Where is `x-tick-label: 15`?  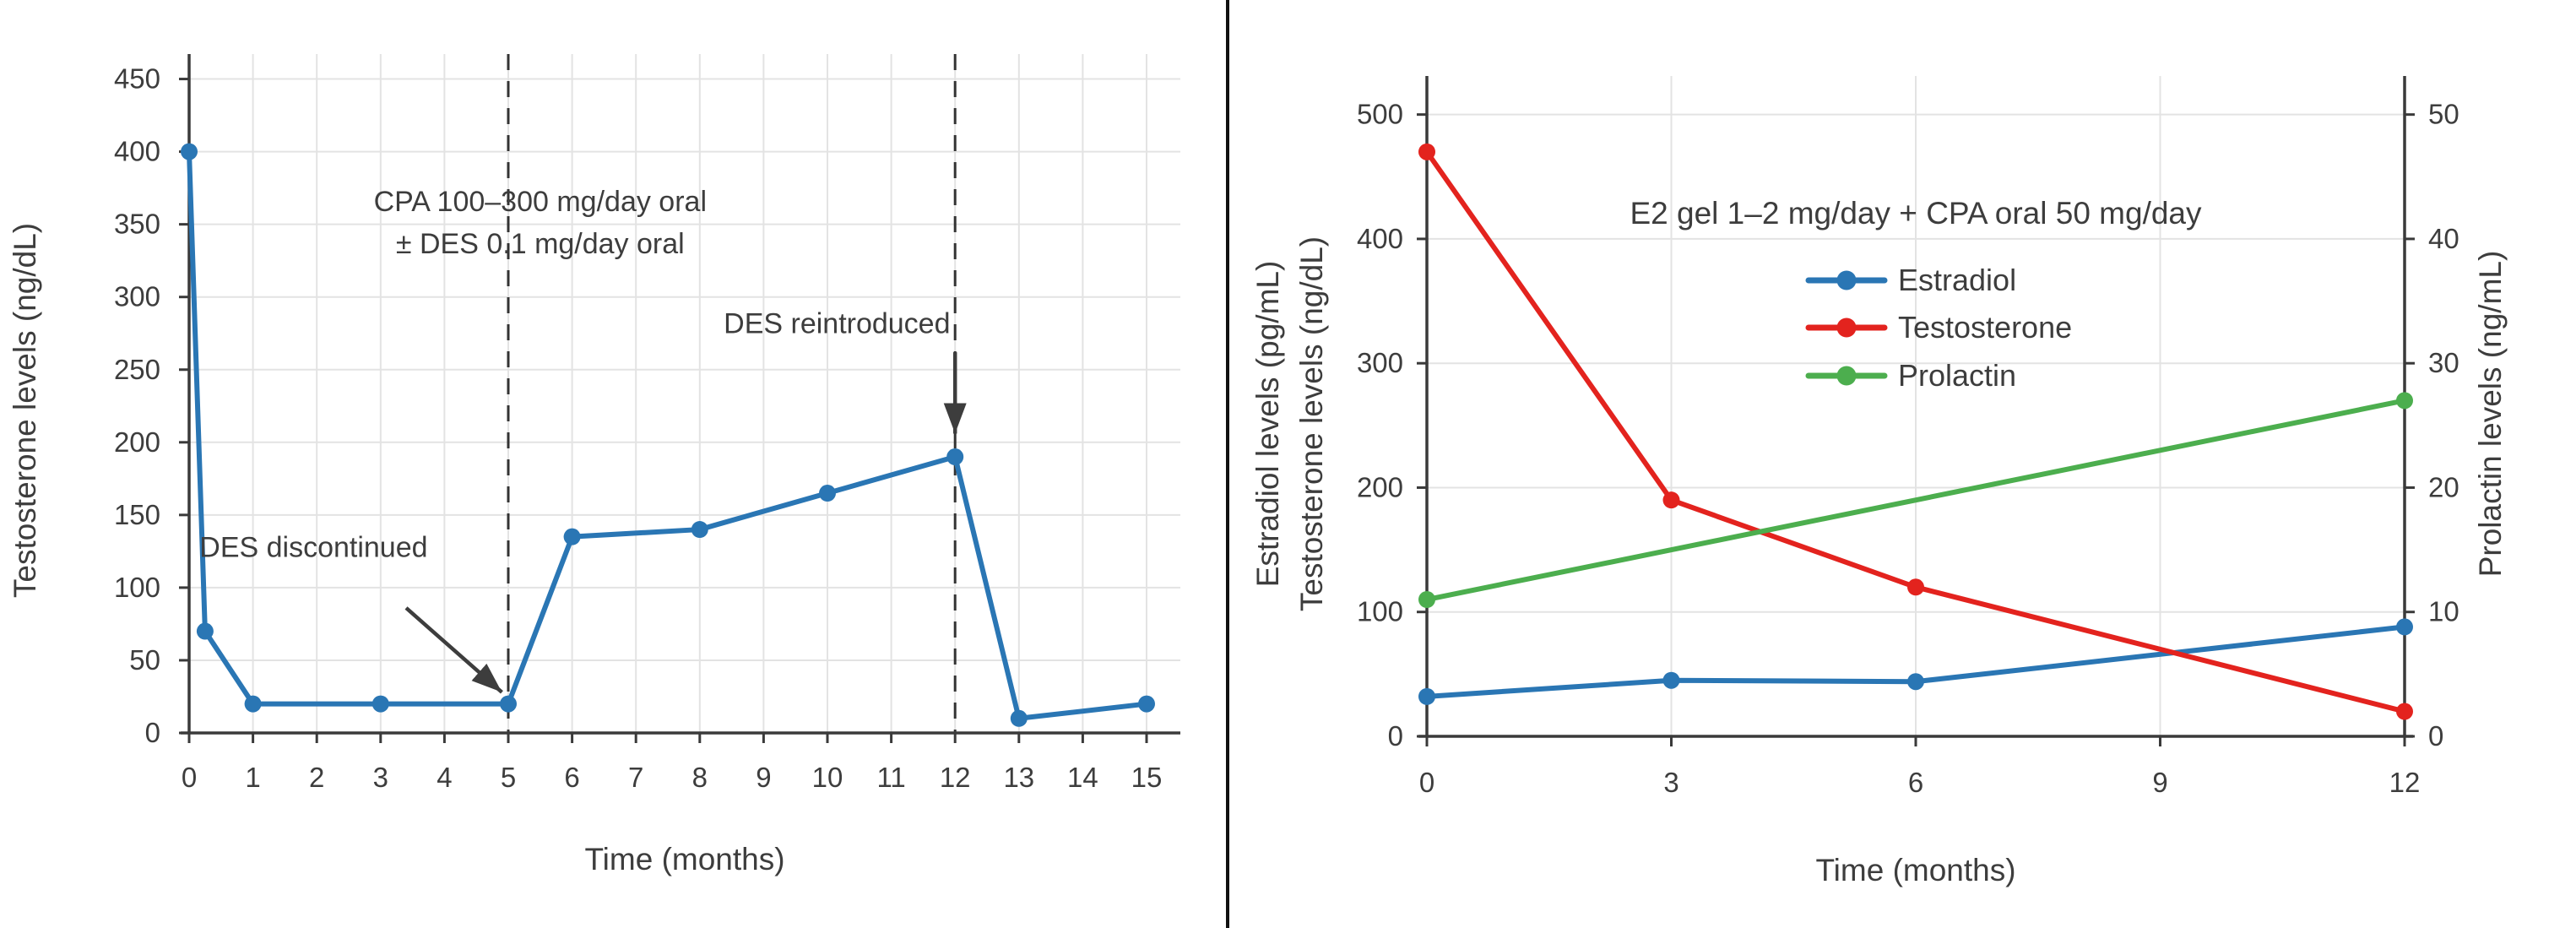 x-tick-label: 15 is located at coordinates (1147, 777).